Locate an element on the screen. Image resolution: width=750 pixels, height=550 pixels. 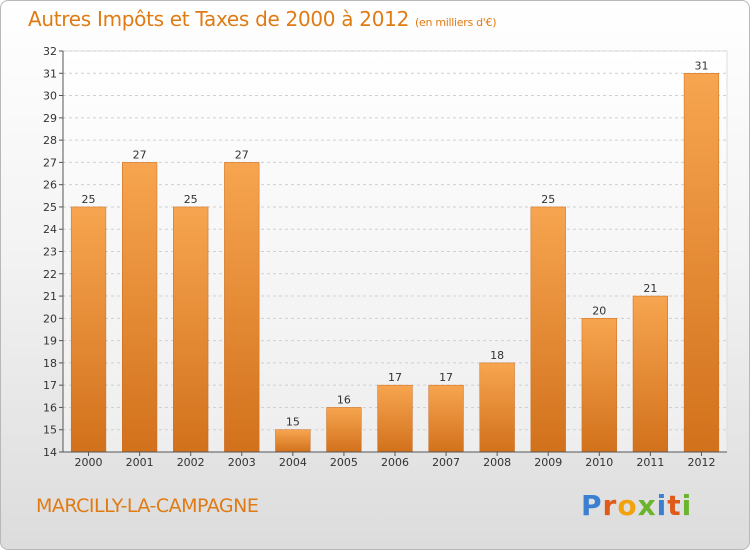
x-tick-label: 2000 is located at coordinates (89, 462).